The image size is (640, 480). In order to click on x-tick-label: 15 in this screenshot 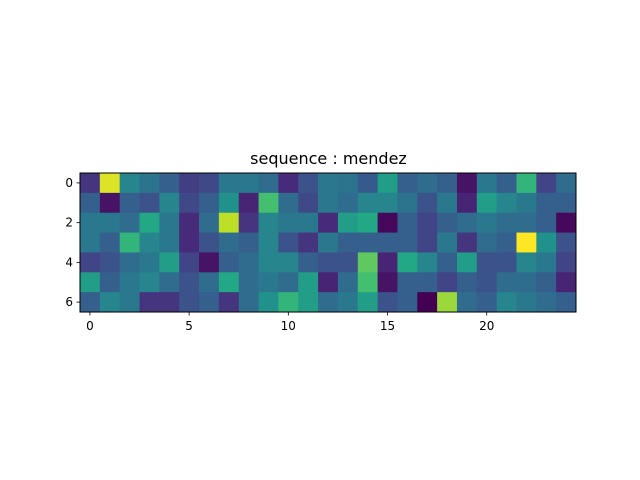, I will do `click(387, 326)`.